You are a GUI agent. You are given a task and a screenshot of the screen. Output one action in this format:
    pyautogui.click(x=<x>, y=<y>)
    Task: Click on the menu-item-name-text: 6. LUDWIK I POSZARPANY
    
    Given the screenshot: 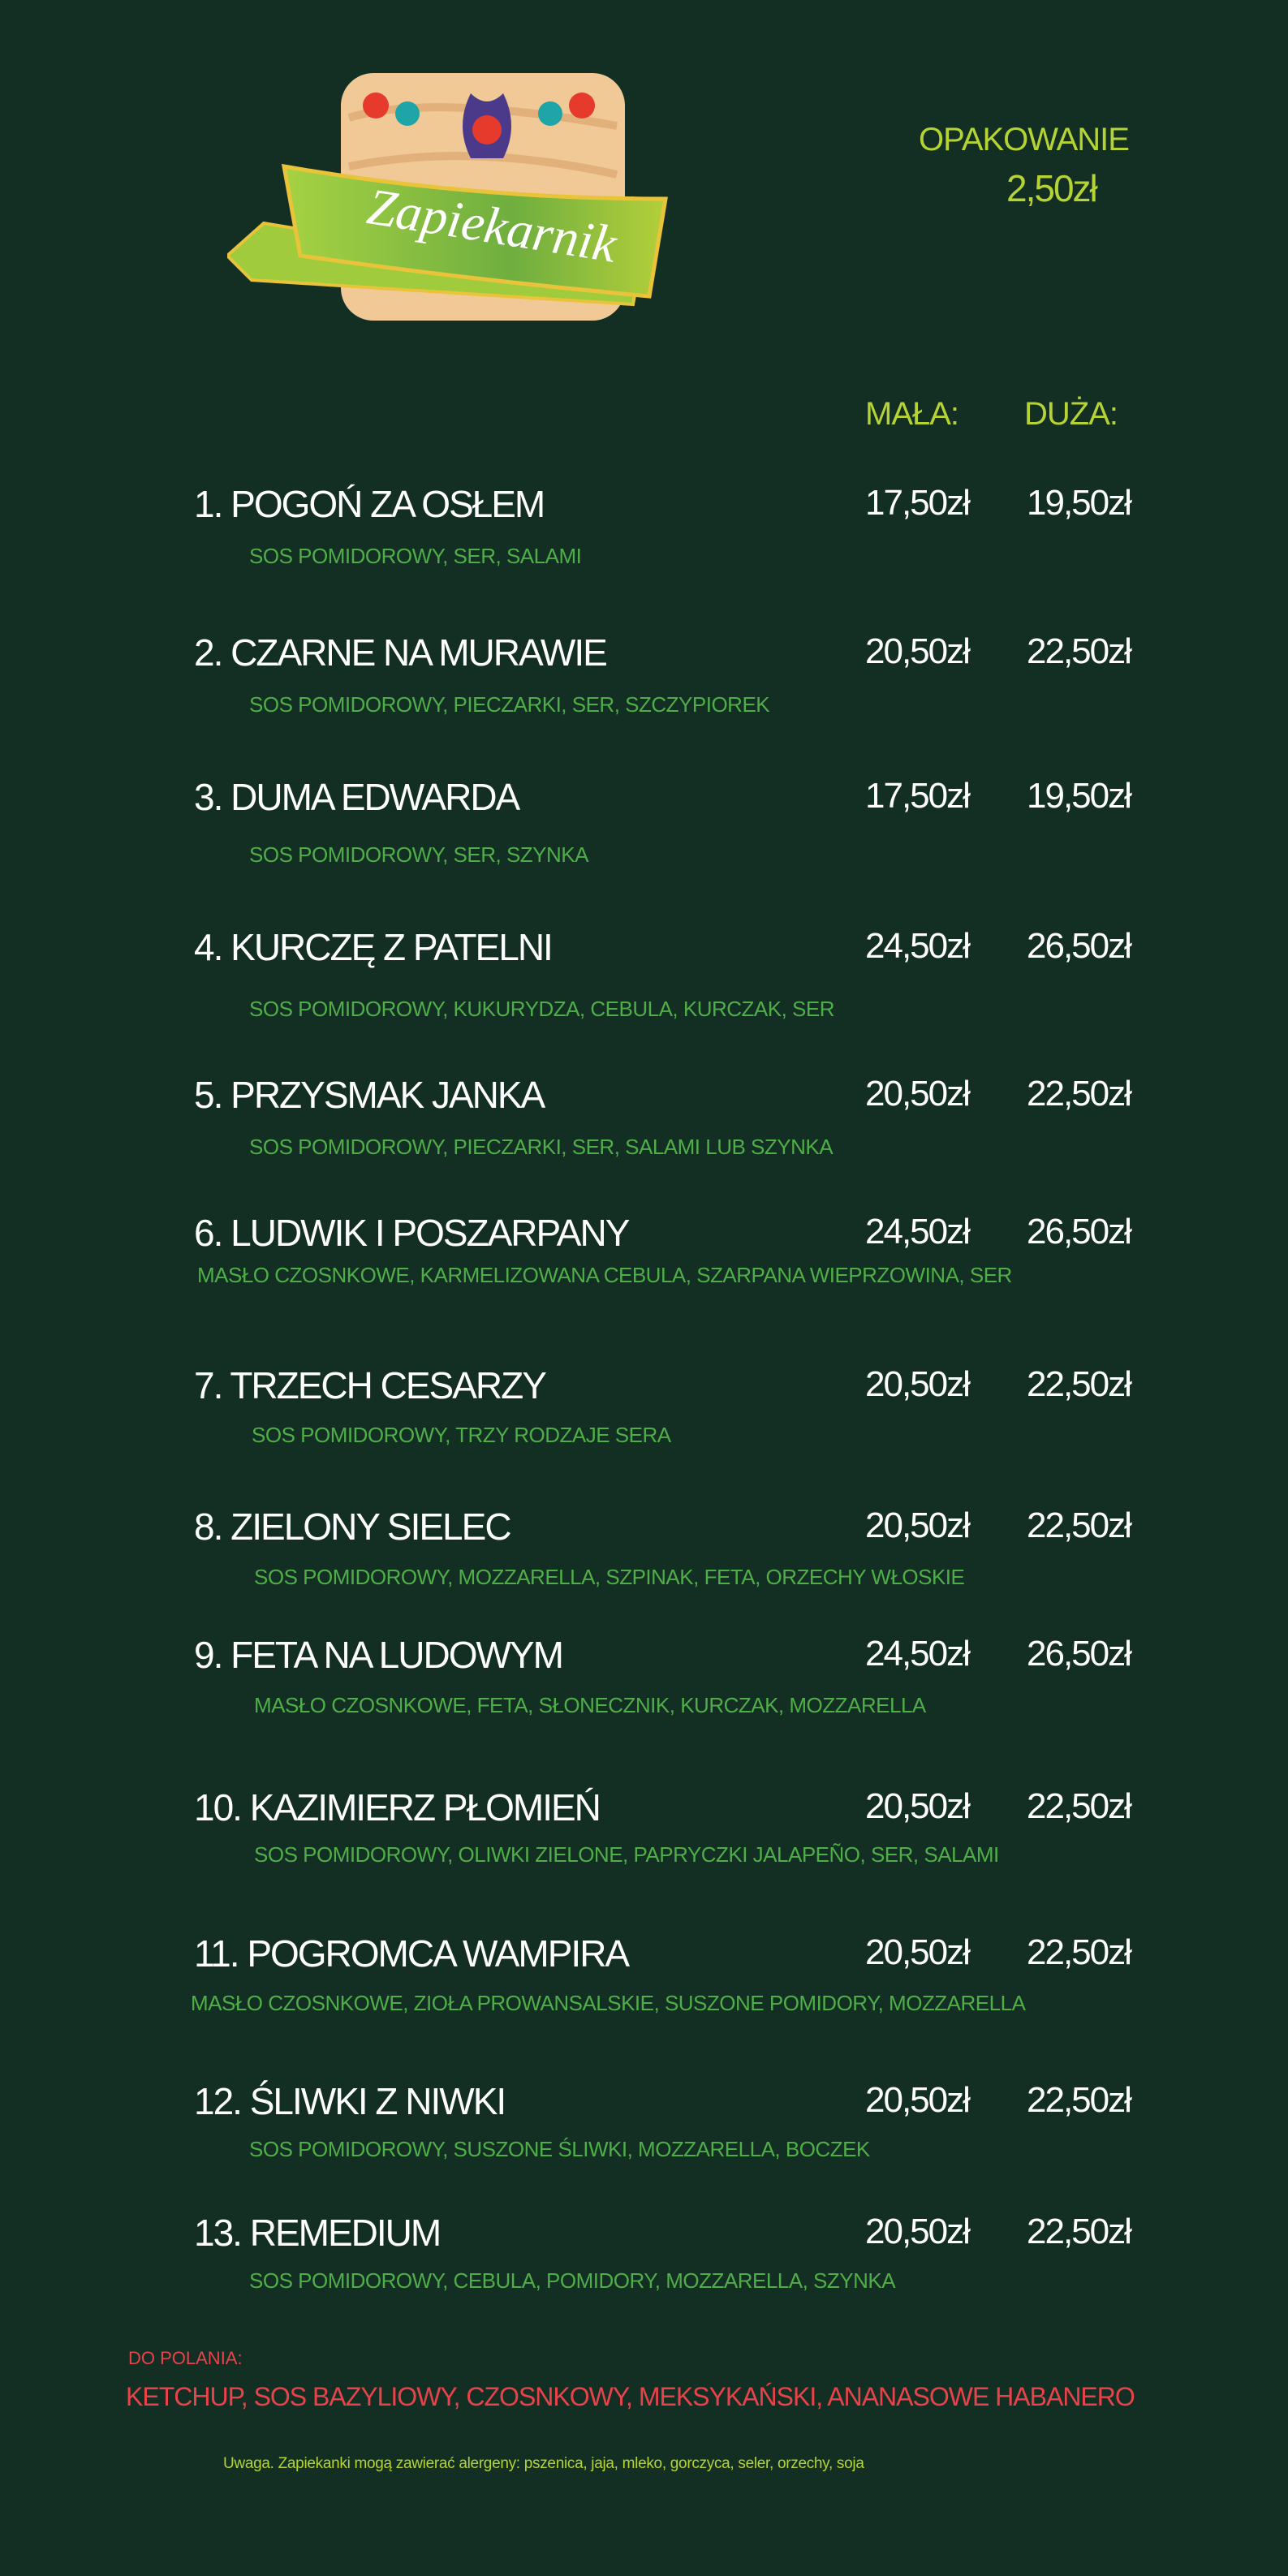 What is the action you would take?
    pyautogui.click(x=412, y=1233)
    